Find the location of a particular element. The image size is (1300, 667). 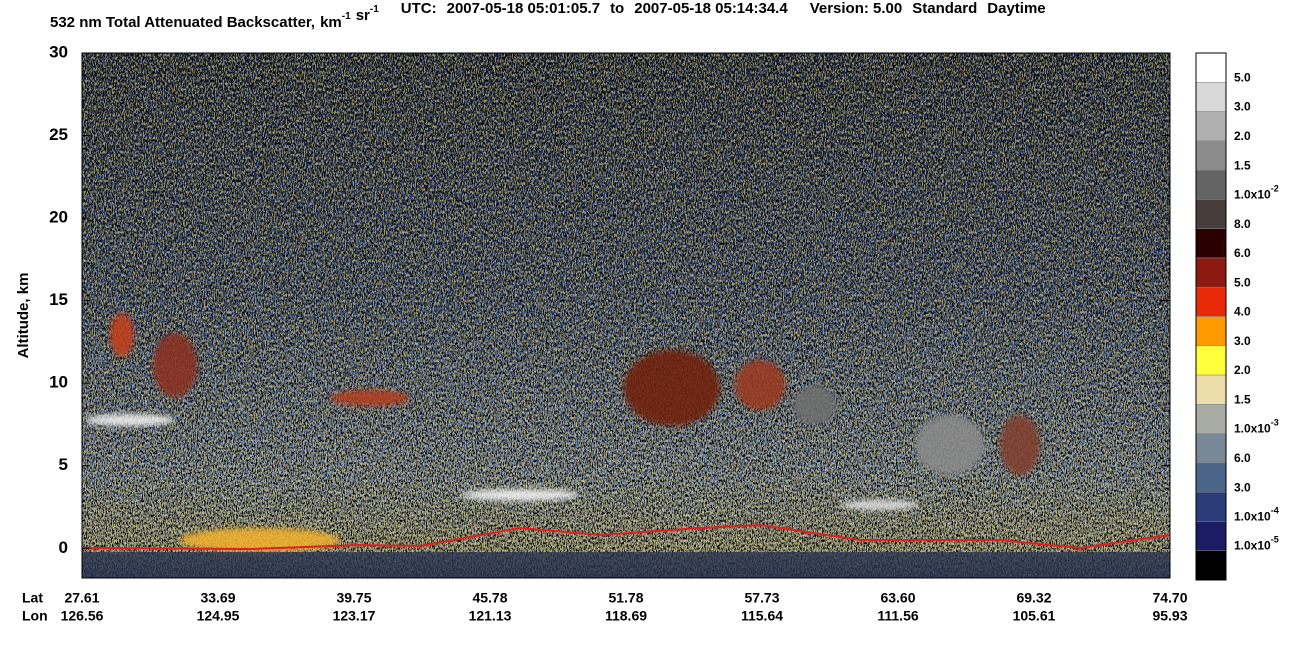

title-part: to is located at coordinates (617, 8).